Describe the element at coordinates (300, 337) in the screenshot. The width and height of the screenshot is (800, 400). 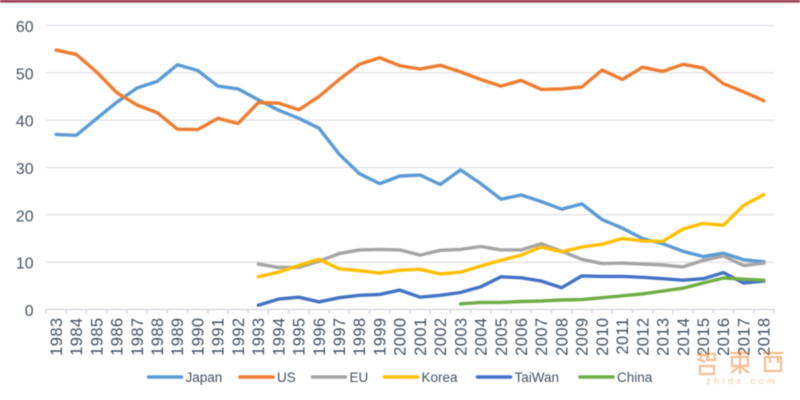
I see `svg-text: 1995` at that location.